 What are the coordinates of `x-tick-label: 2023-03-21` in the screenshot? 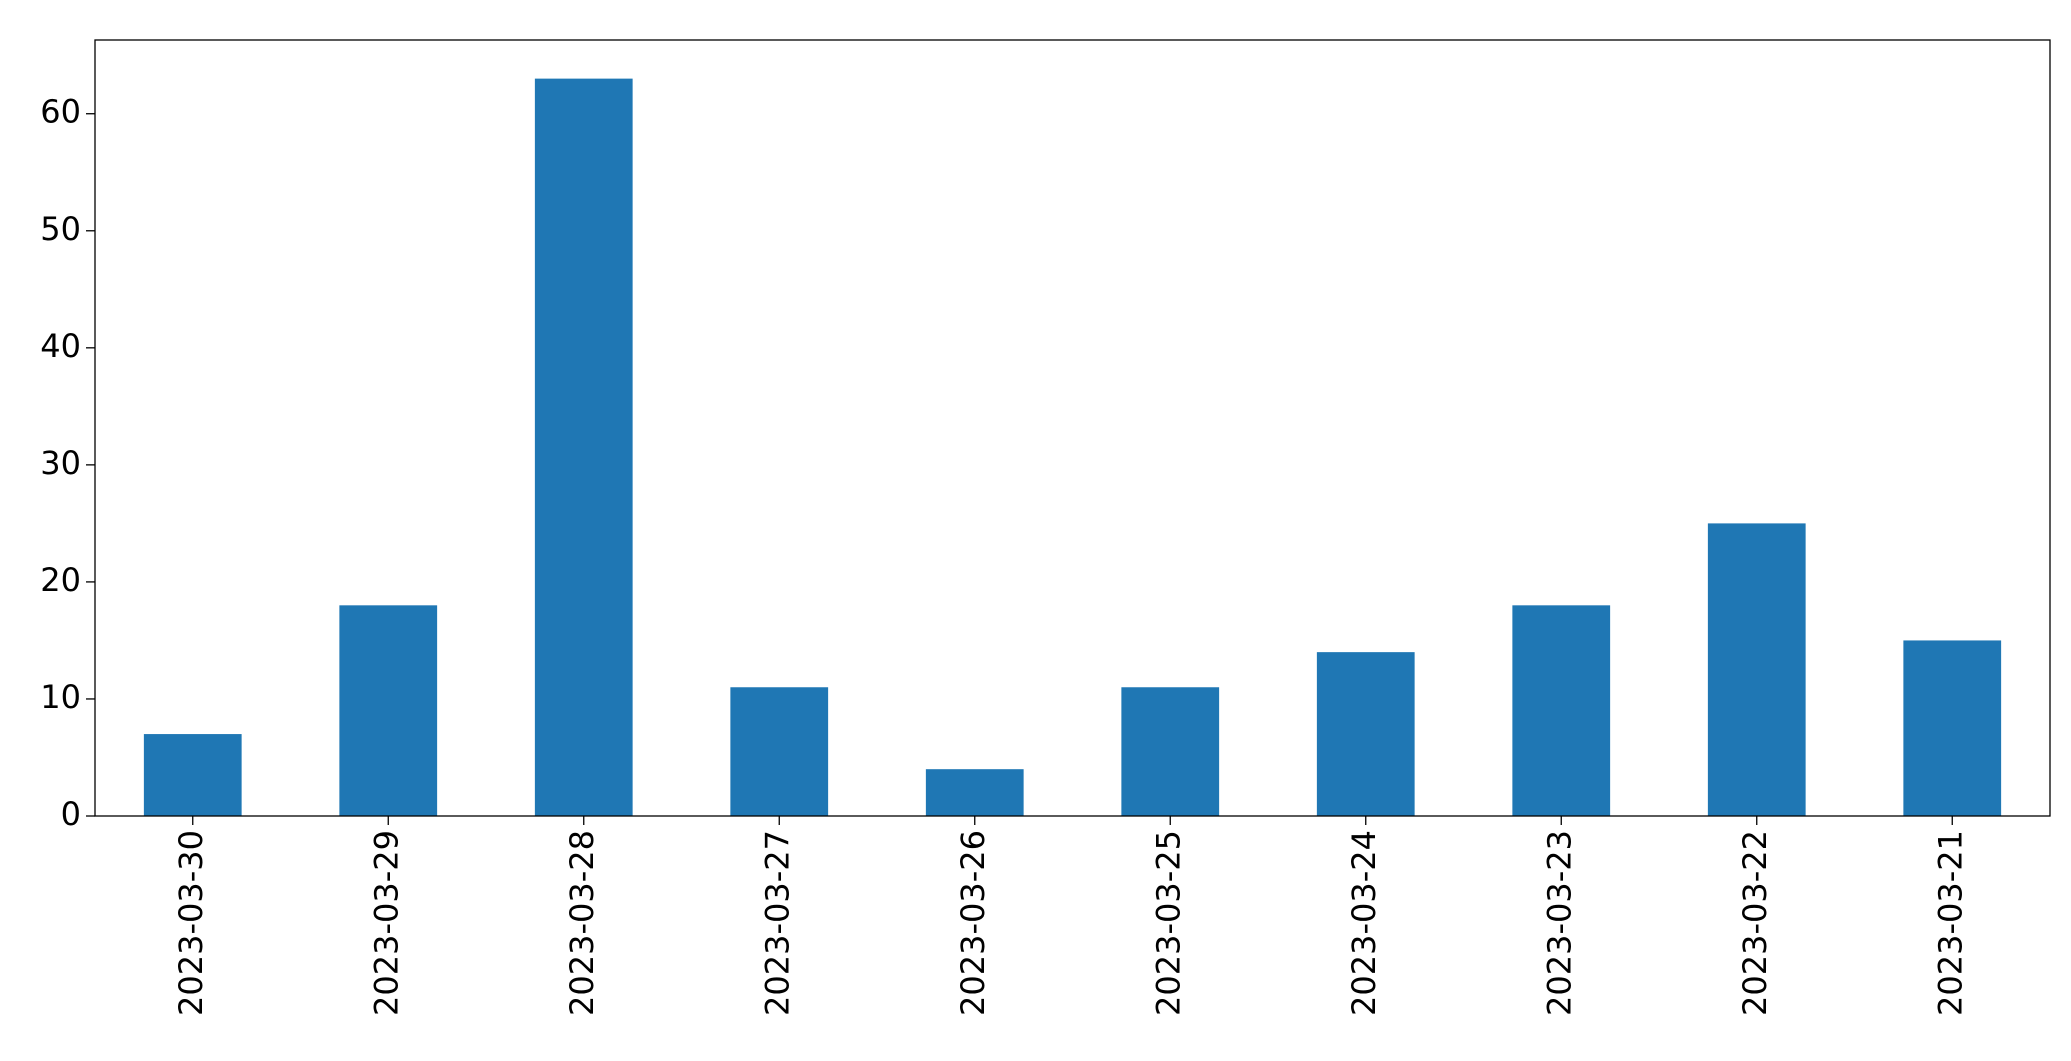 It's located at (1950, 923).